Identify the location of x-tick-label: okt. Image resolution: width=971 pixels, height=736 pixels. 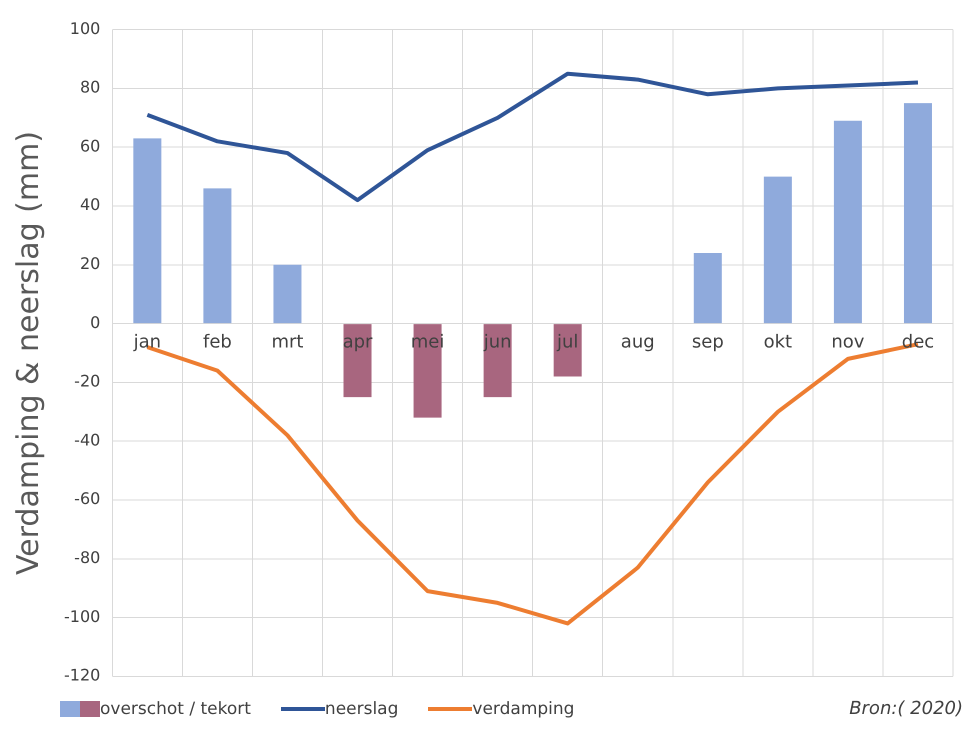
(778, 341).